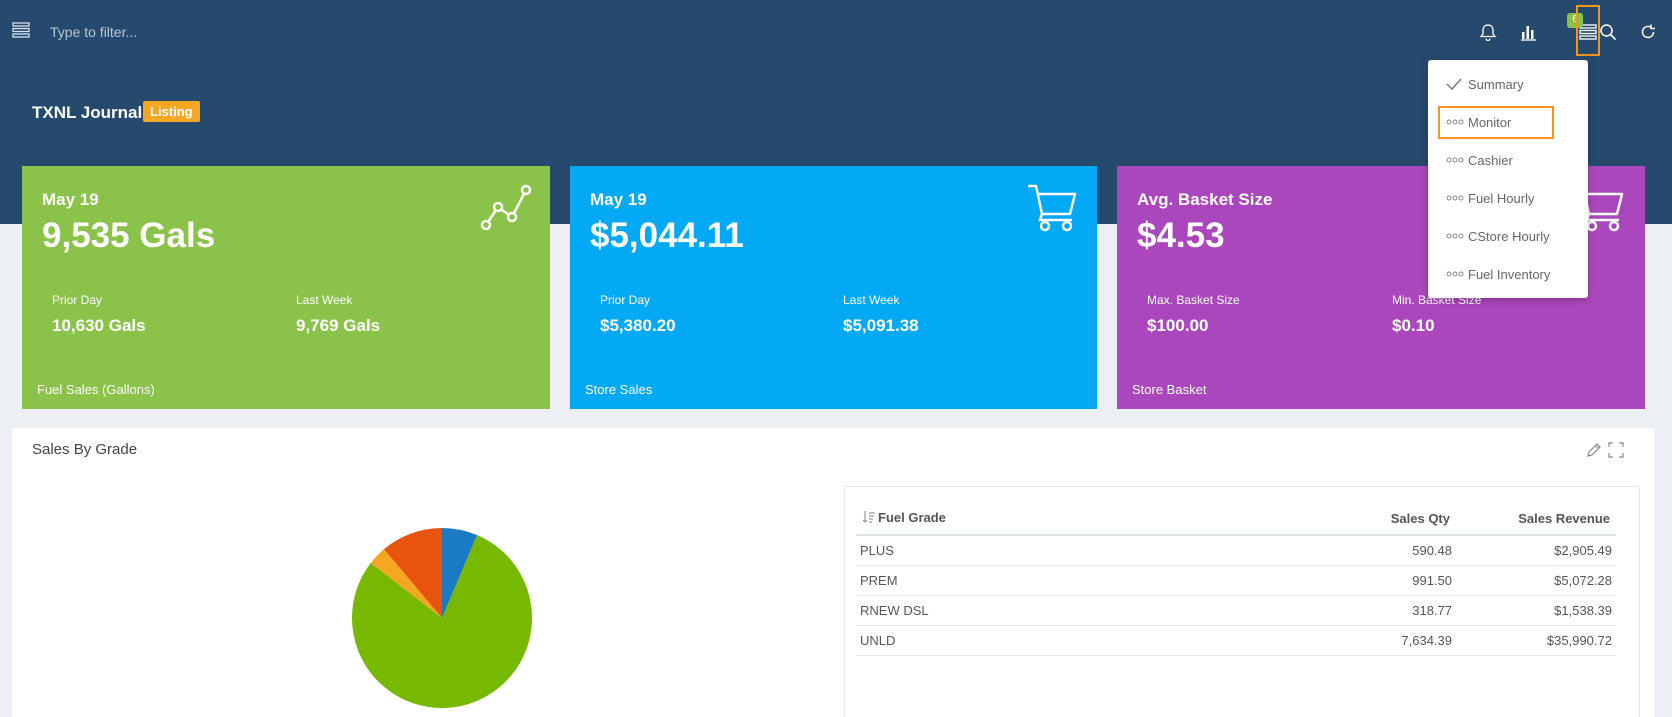 This screenshot has height=717, width=1672. What do you see at coordinates (171, 111) in the screenshot?
I see `listing-badge: Listing` at bounding box center [171, 111].